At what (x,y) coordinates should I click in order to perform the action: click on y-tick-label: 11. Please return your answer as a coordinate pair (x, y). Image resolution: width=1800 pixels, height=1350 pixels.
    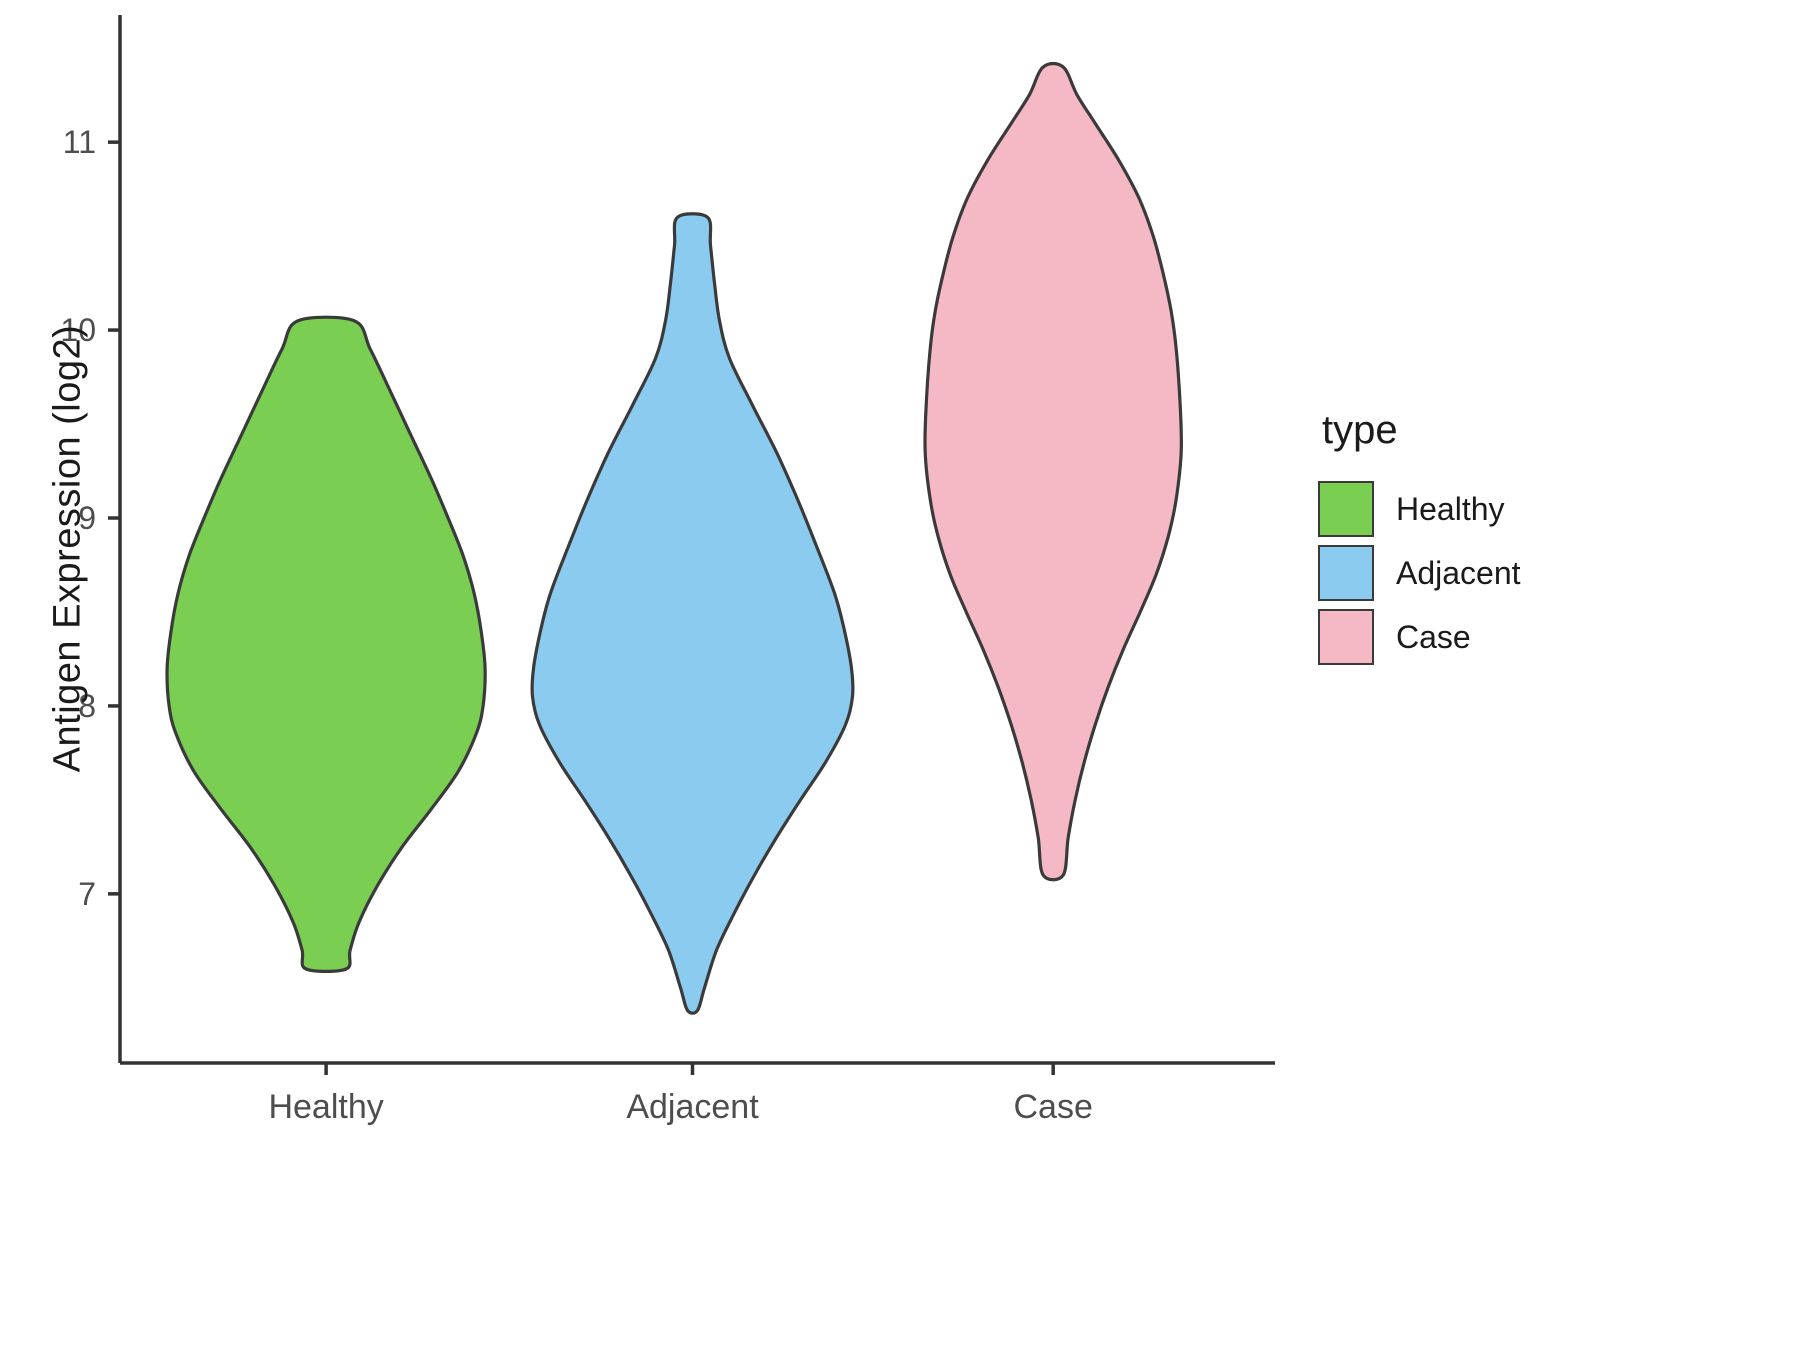
    Looking at the image, I should click on (79, 142).